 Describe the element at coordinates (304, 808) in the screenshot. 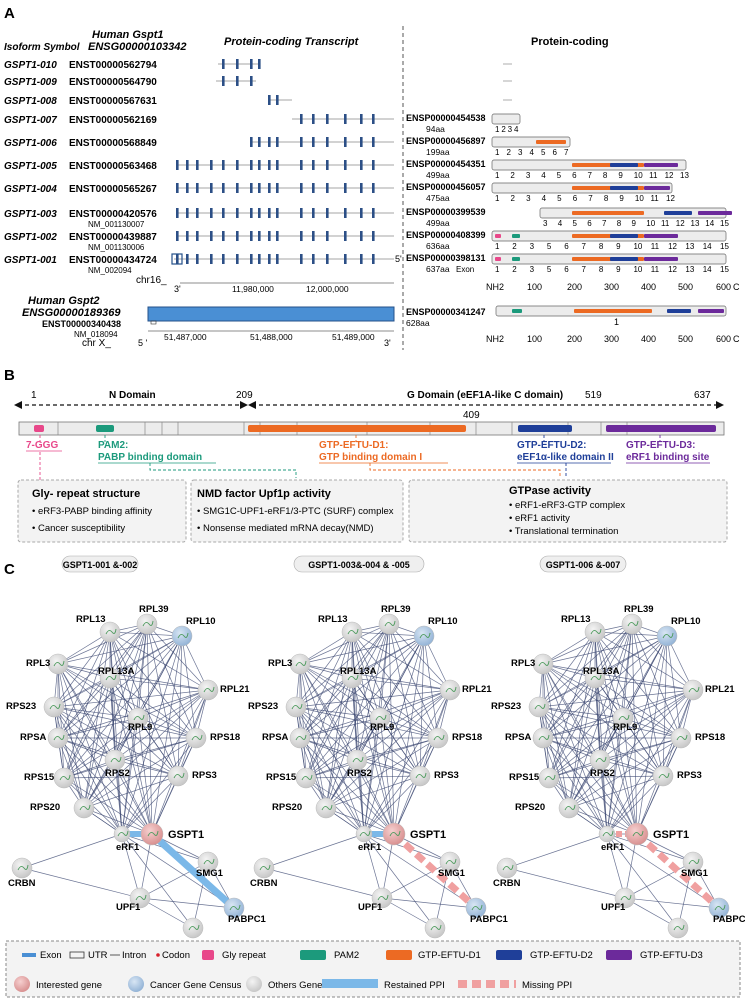

I see `gene-node: RPS20` at that location.